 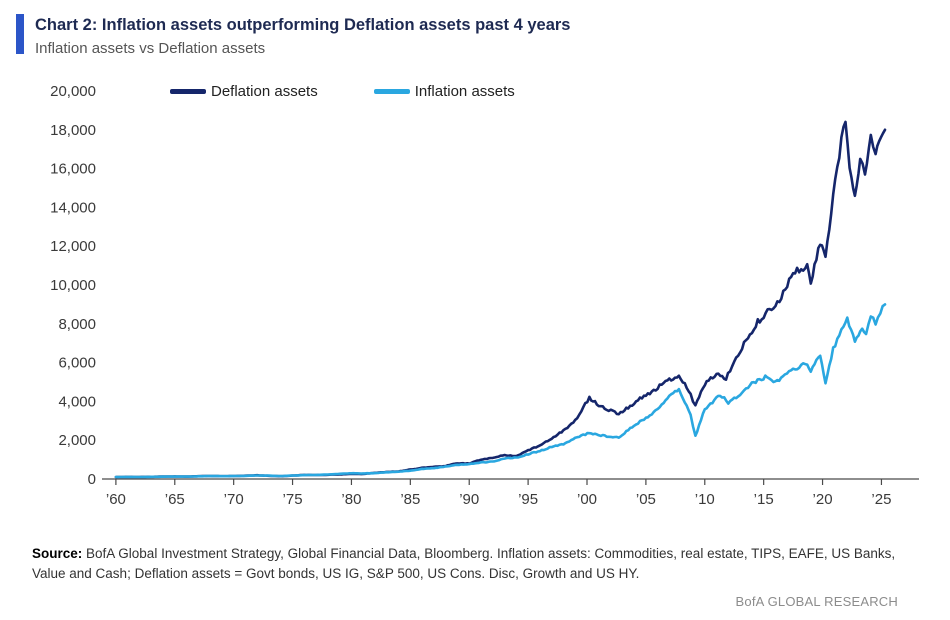 I want to click on research-brand: BofA GLOBAL RESEARCH, so click(x=816, y=602).